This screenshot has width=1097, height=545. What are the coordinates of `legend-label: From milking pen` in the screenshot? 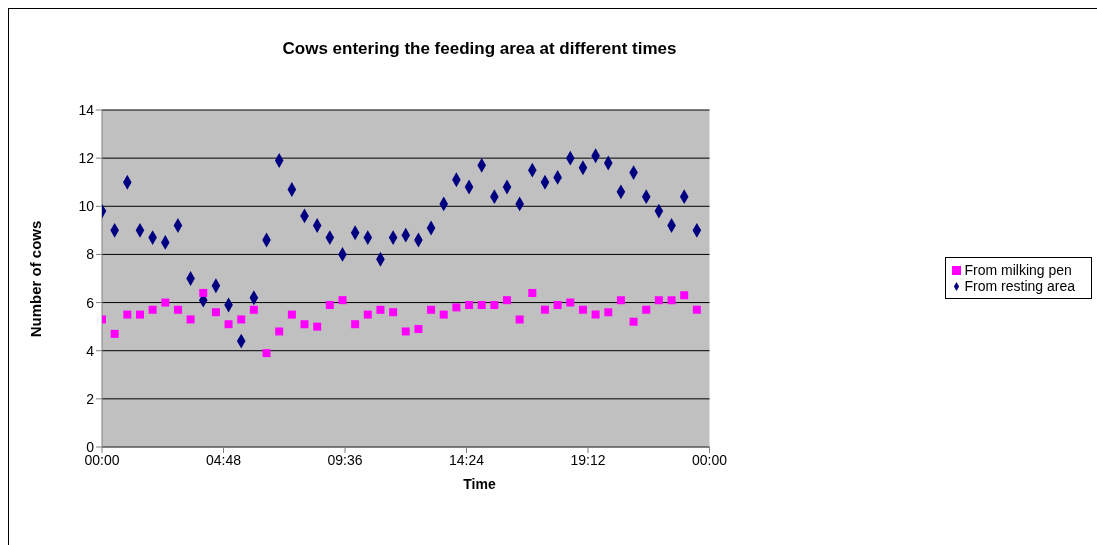 It's located at (1018, 269).